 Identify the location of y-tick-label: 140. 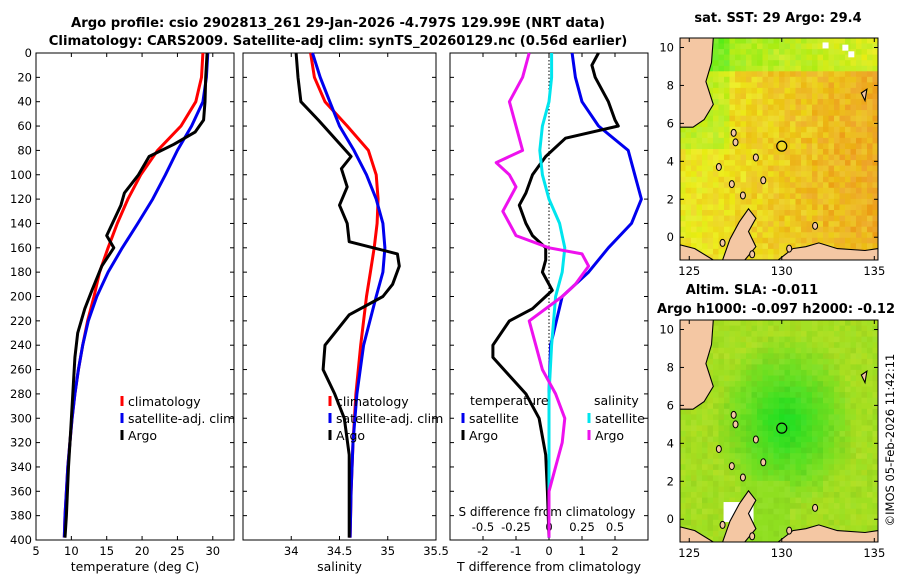
(21, 223).